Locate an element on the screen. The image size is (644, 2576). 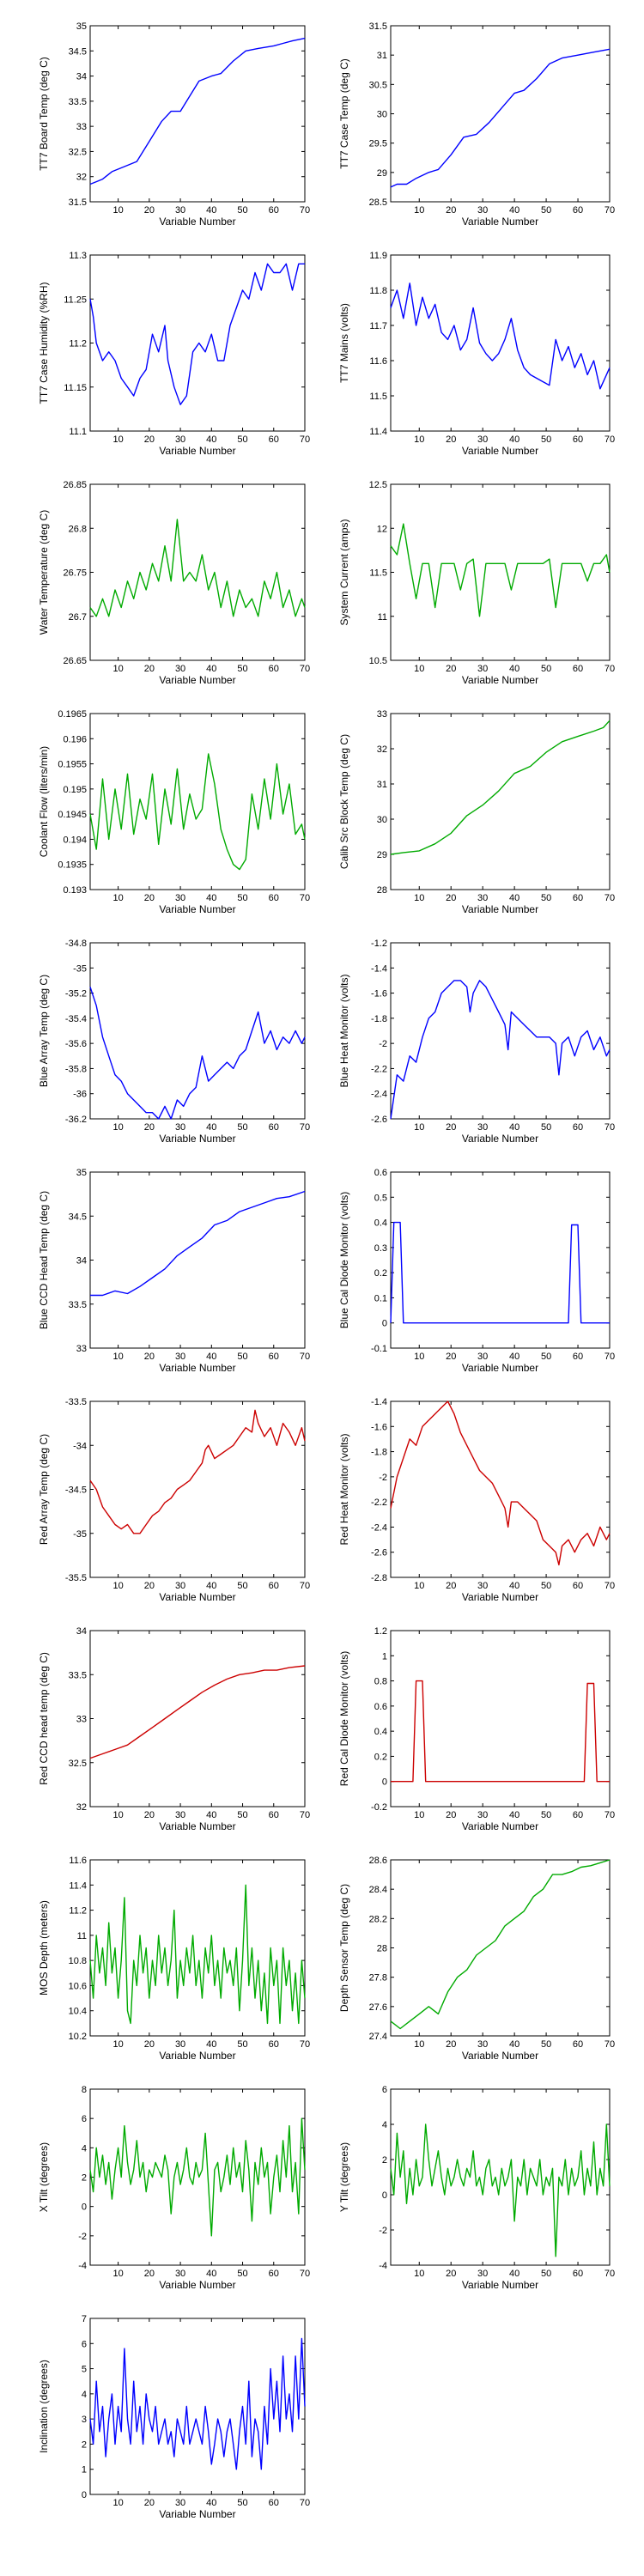
y-tick-label: 11.5 is located at coordinates (378, 397).